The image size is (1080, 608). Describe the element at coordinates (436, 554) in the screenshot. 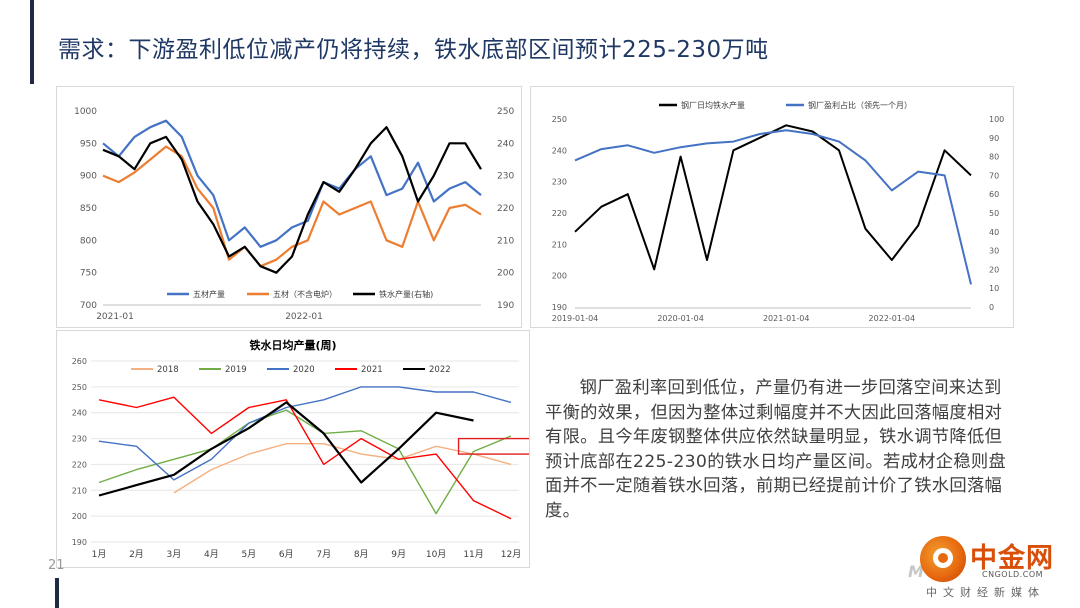

I see `x-tick-label: 10月` at that location.